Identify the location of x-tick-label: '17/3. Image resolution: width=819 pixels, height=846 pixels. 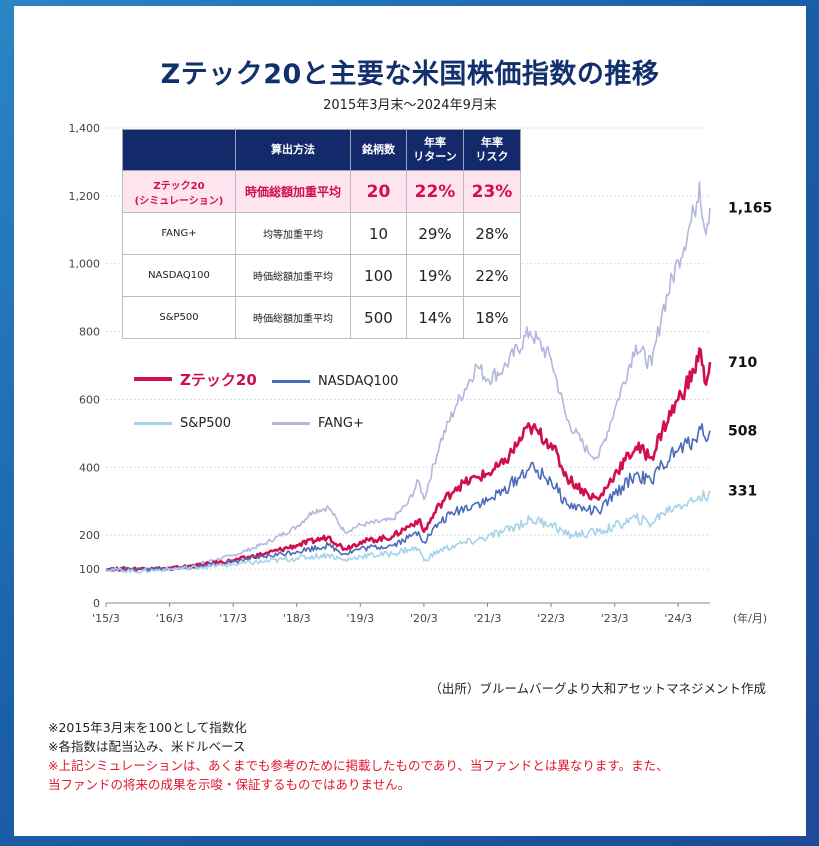
(233, 618).